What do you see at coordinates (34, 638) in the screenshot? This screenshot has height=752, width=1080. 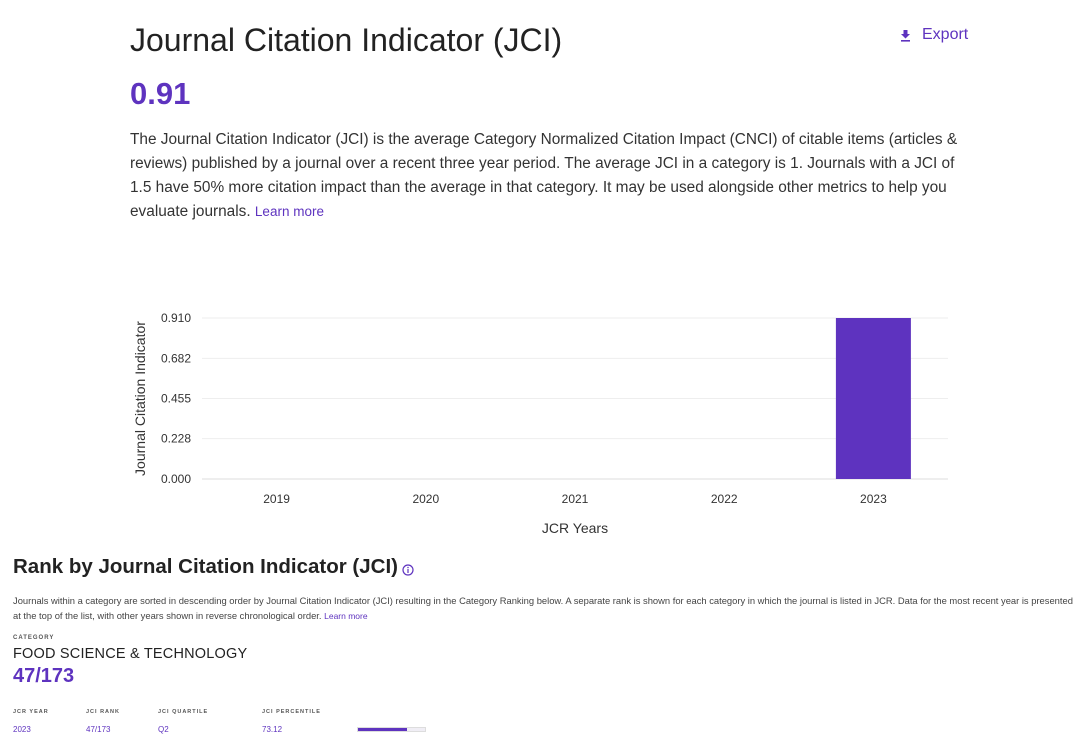 I see `category-label: CATEGORY` at bounding box center [34, 638].